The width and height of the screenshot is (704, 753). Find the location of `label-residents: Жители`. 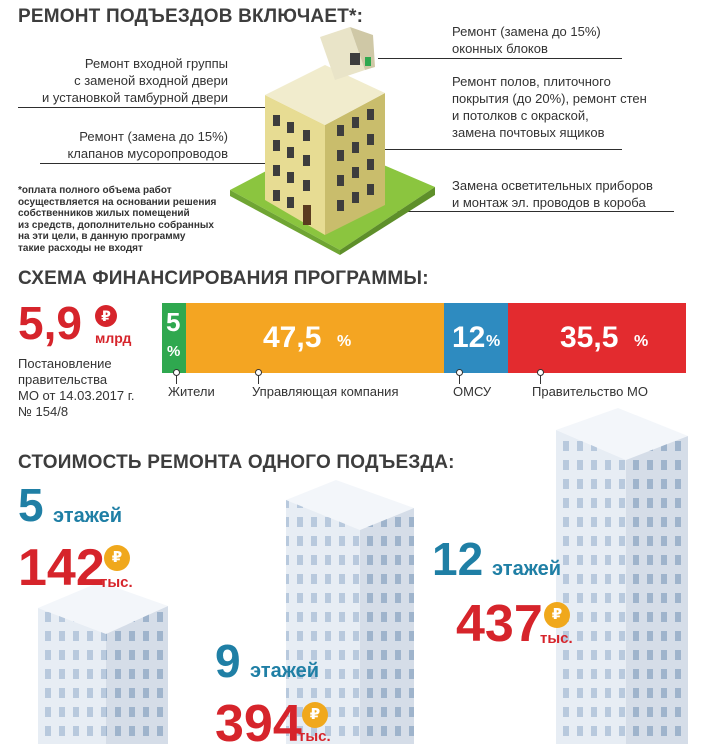

label-residents: Жители is located at coordinates (191, 391).